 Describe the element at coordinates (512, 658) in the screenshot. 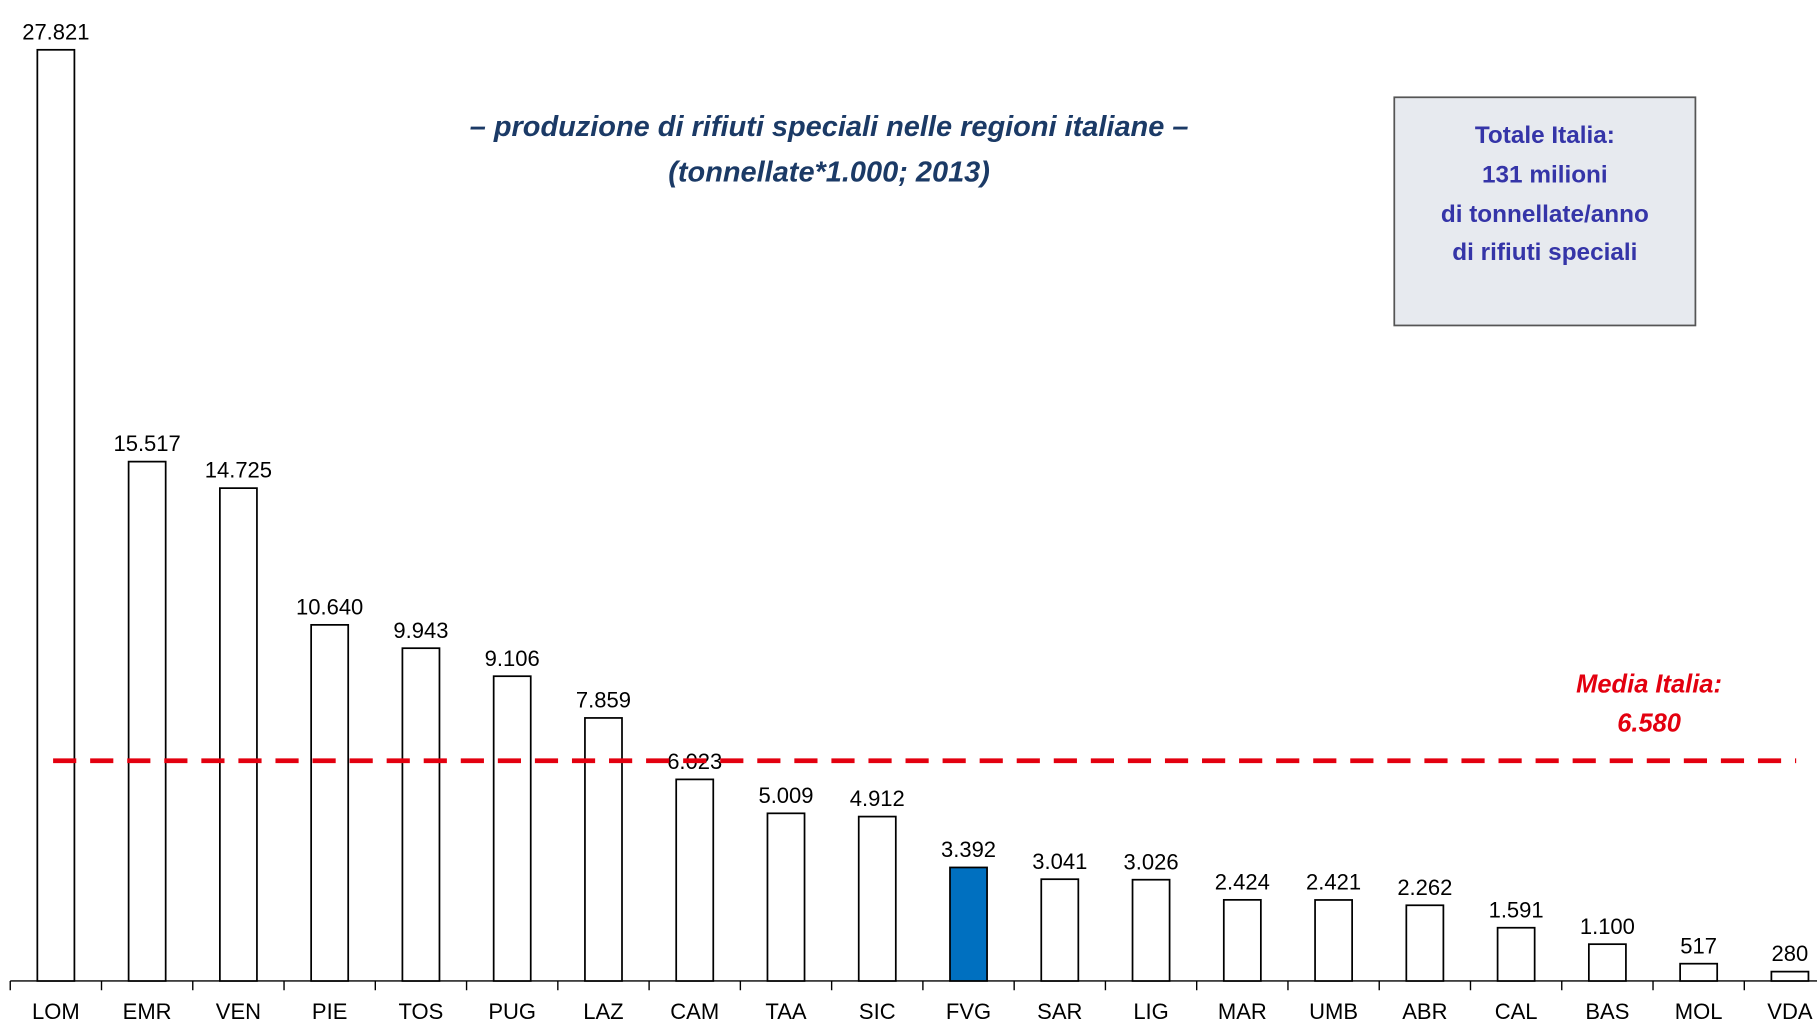

I see `data-label: 9.106` at that location.